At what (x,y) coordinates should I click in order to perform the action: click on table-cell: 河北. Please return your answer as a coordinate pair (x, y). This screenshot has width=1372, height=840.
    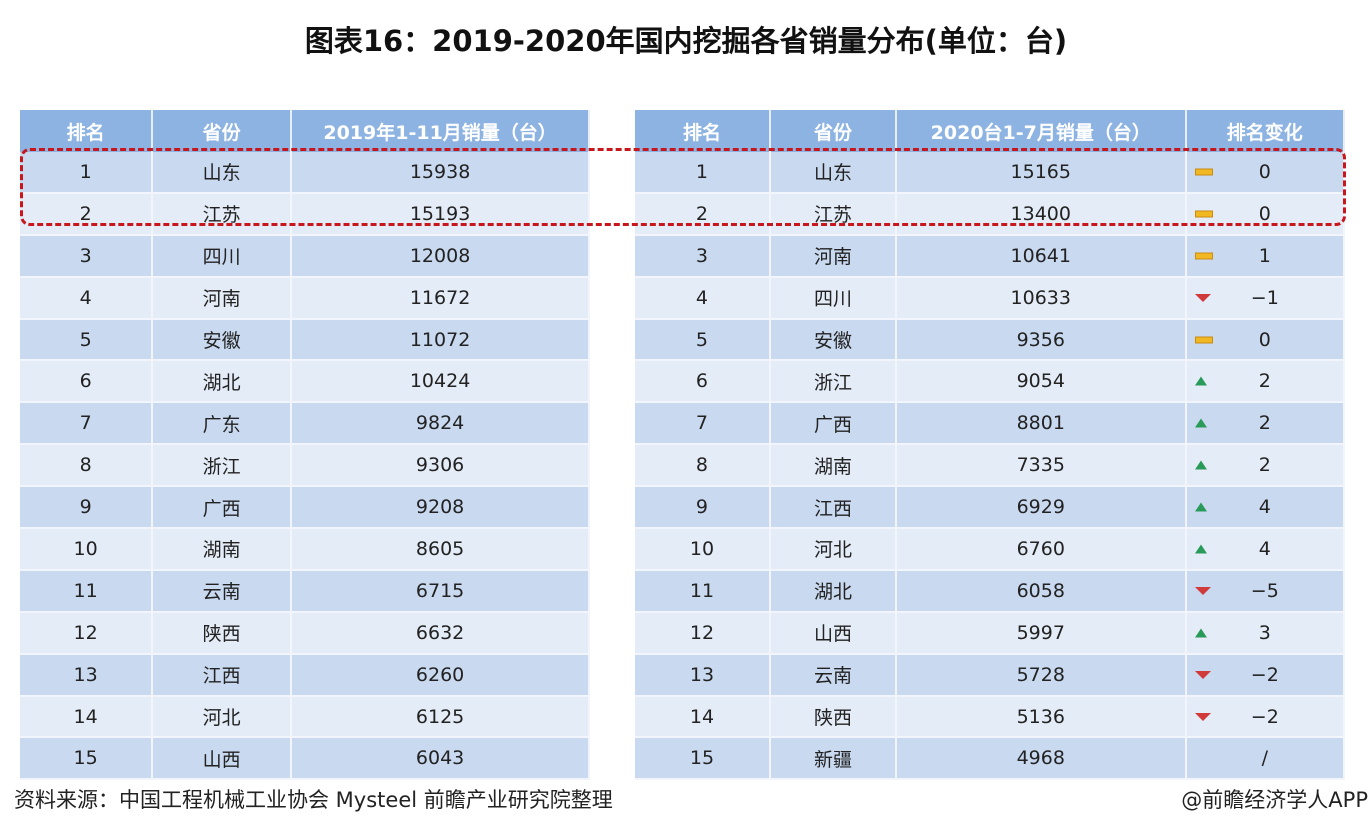
    Looking at the image, I should click on (833, 549).